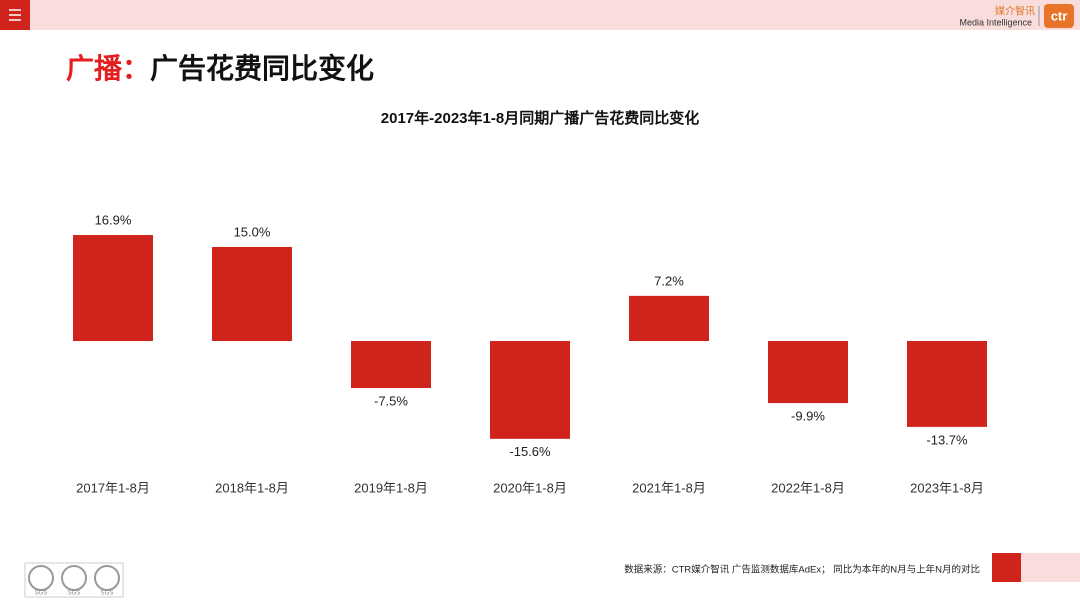  I want to click on logo-tagline: Media Intelligence, so click(995, 22).